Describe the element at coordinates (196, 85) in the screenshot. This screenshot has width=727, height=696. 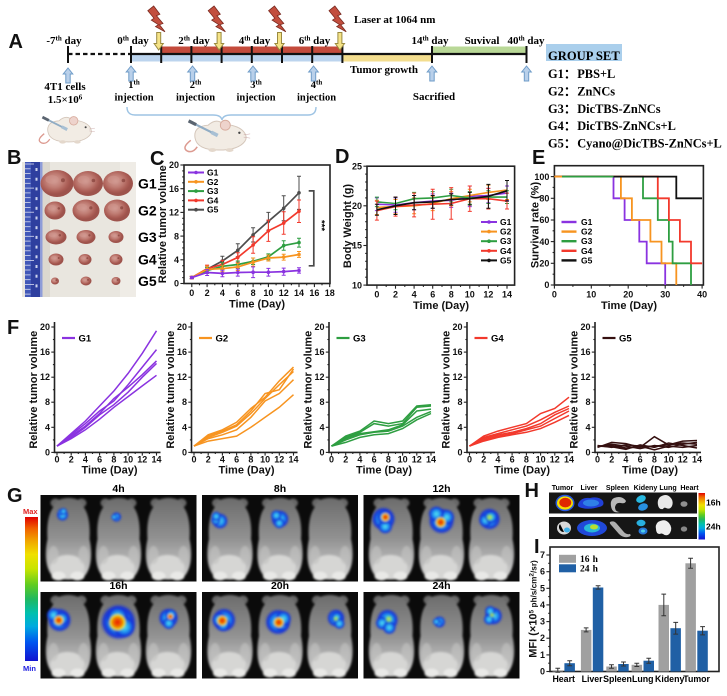
I see `svg-text: 2th` at that location.